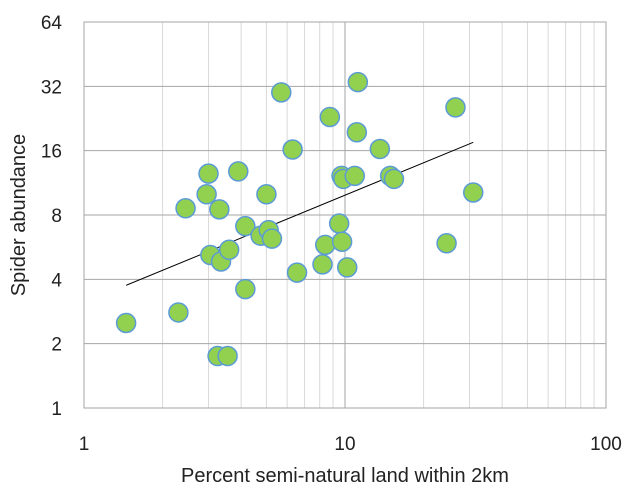 This screenshot has width=627, height=488. What do you see at coordinates (56, 280) in the screenshot?
I see `y-tick-label: 4` at bounding box center [56, 280].